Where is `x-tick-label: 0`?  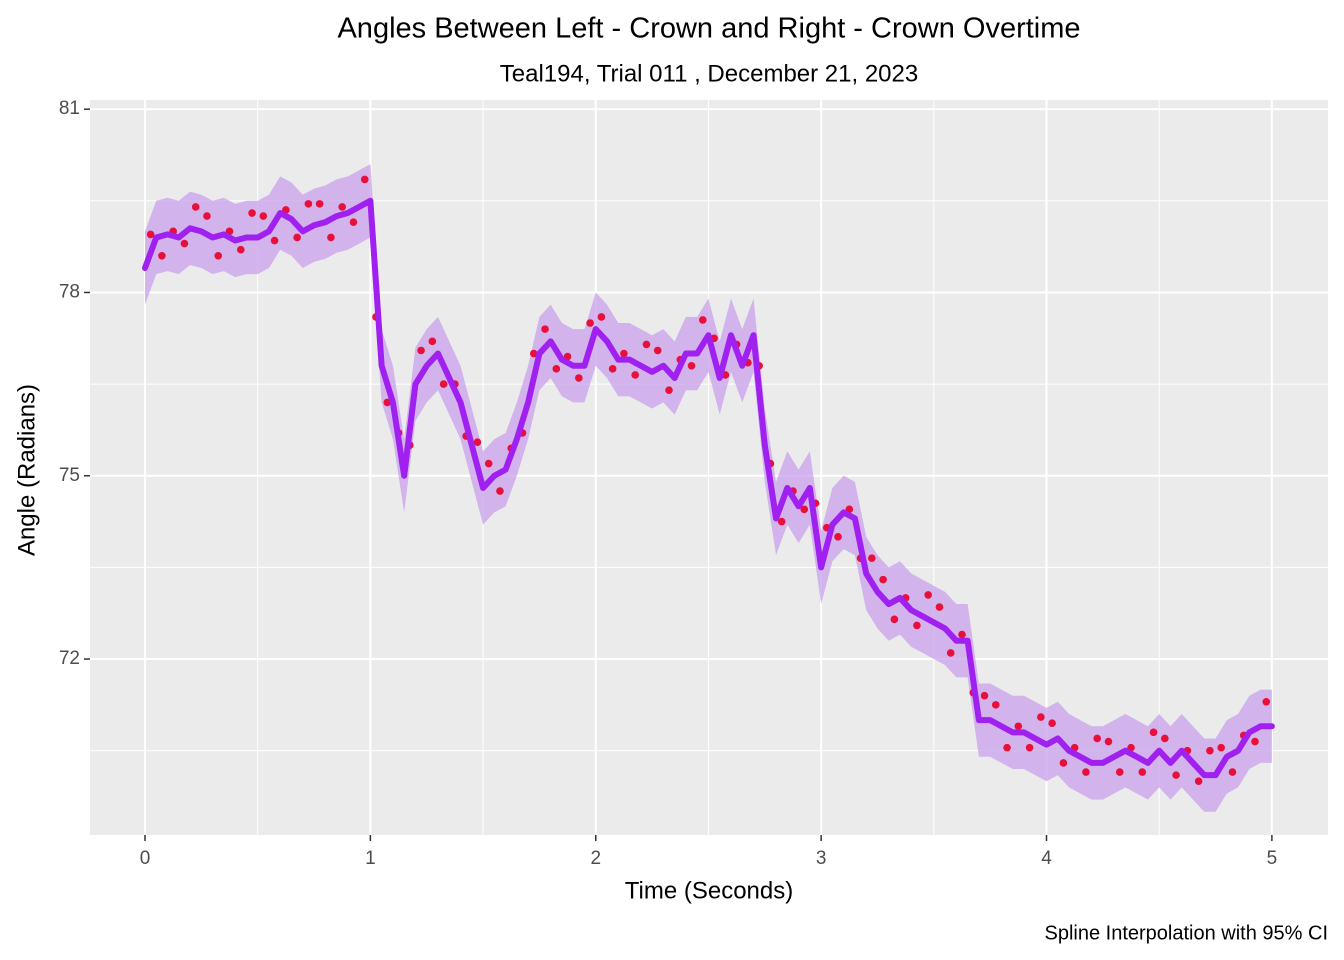 x-tick-label: 0 is located at coordinates (145, 858).